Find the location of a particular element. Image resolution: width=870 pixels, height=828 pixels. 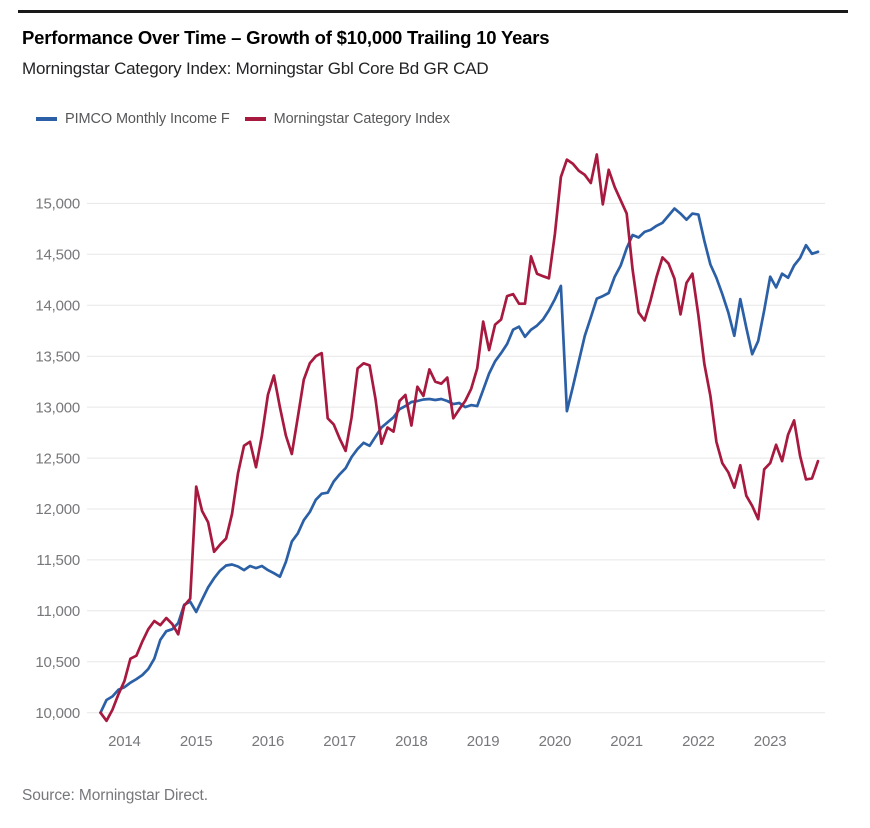

y-axis-tick-label: 12,000 is located at coordinates (57, 509).